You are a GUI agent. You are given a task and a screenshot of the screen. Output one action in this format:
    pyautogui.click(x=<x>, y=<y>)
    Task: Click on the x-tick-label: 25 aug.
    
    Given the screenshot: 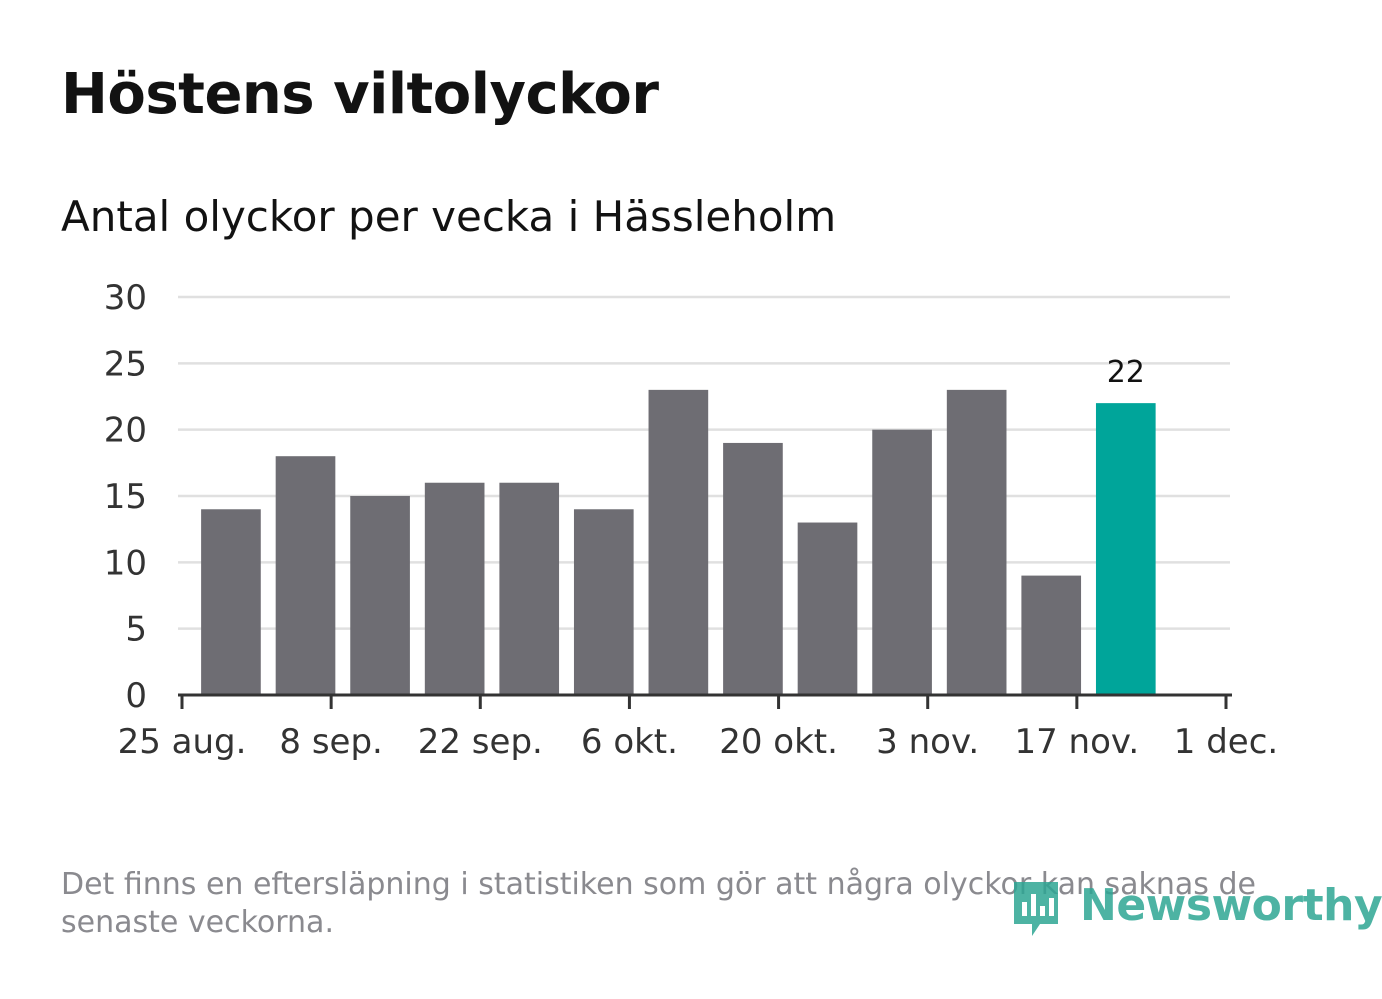 What is the action you would take?
    pyautogui.click(x=182, y=742)
    